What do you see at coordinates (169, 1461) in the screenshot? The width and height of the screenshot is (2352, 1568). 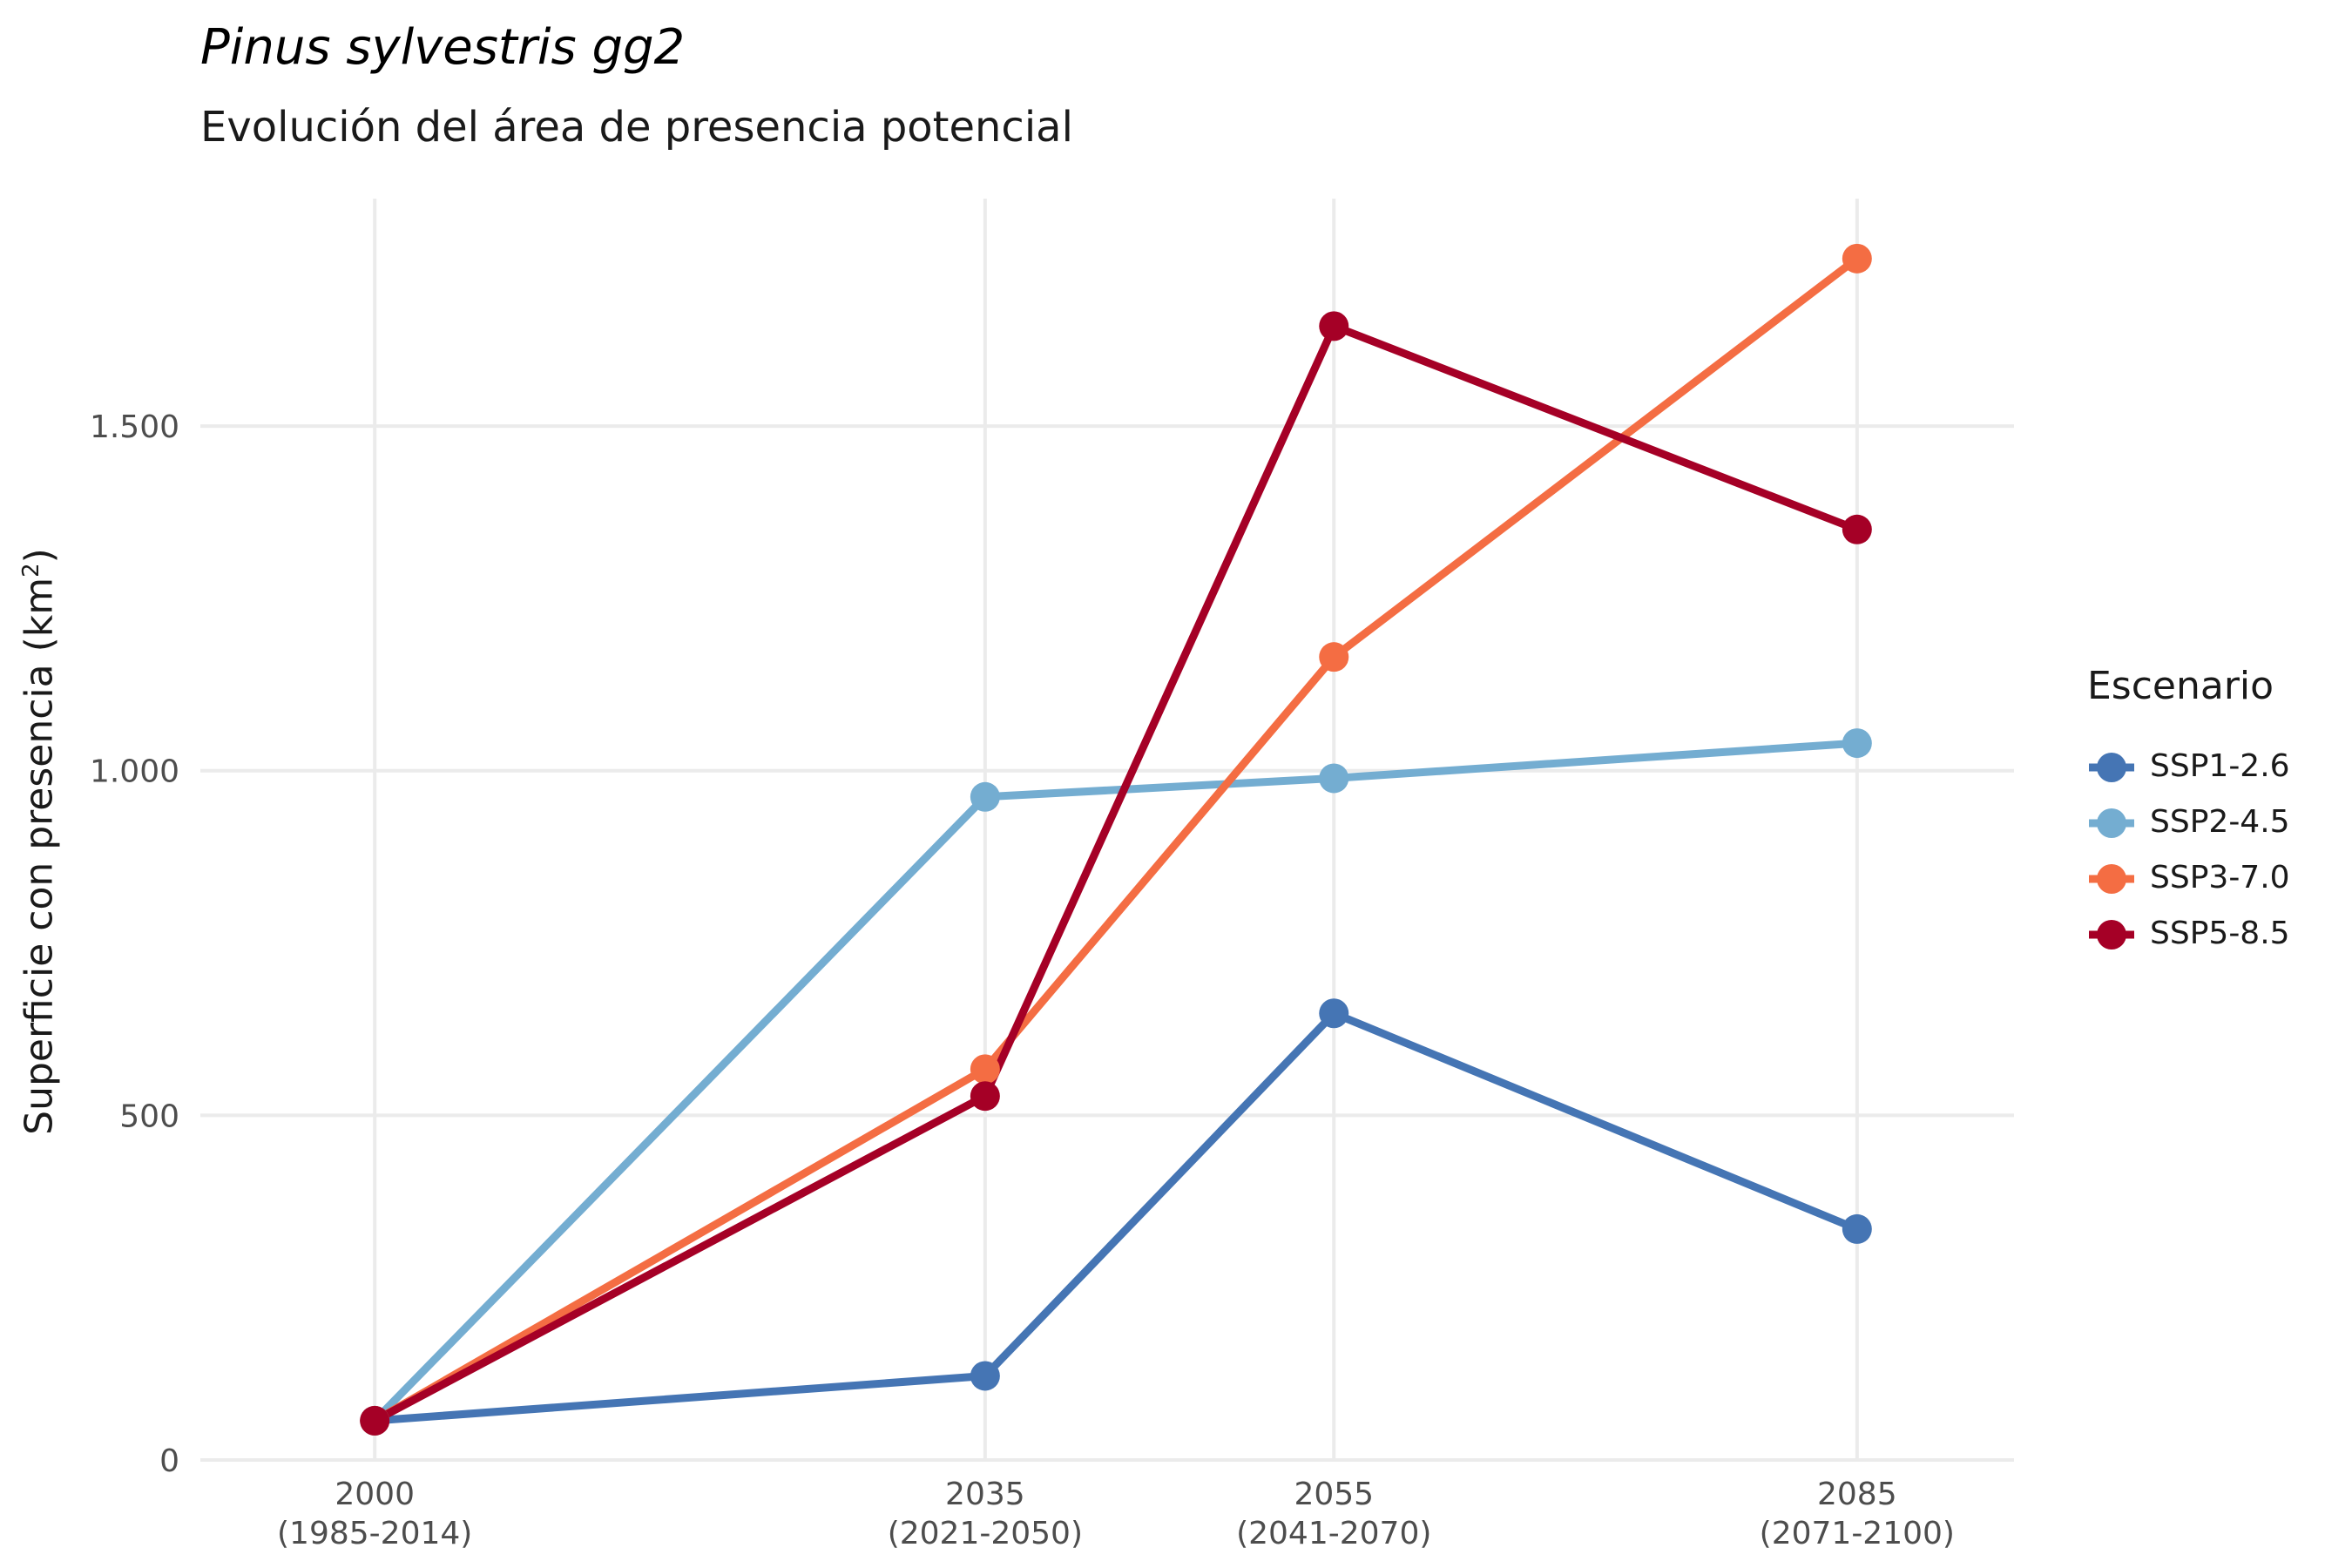 I see `y-tick-label: 0` at bounding box center [169, 1461].